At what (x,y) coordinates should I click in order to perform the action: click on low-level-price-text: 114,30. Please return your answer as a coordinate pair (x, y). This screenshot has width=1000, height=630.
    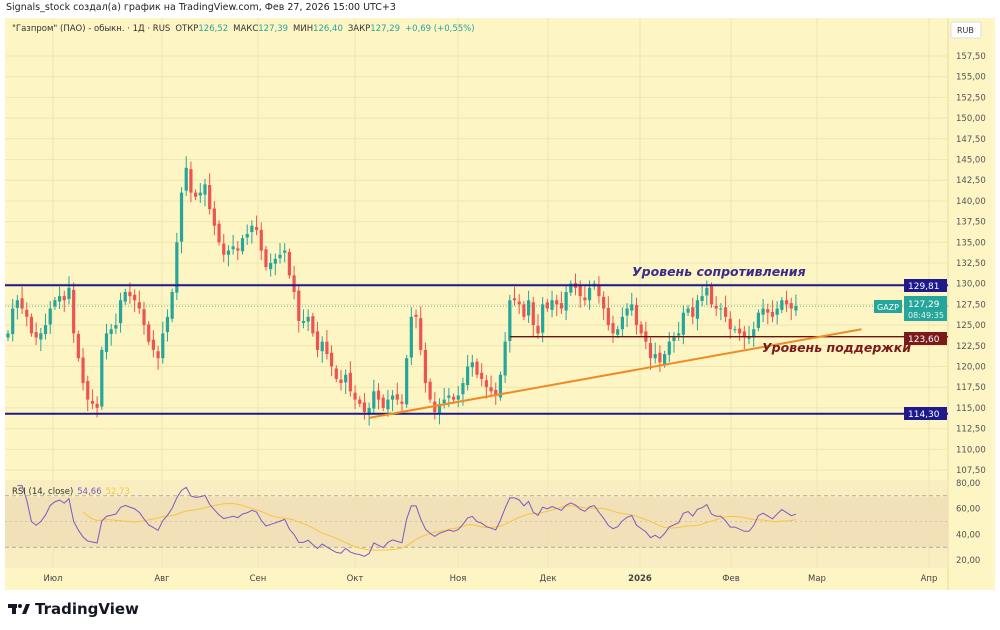
    Looking at the image, I should click on (924, 415).